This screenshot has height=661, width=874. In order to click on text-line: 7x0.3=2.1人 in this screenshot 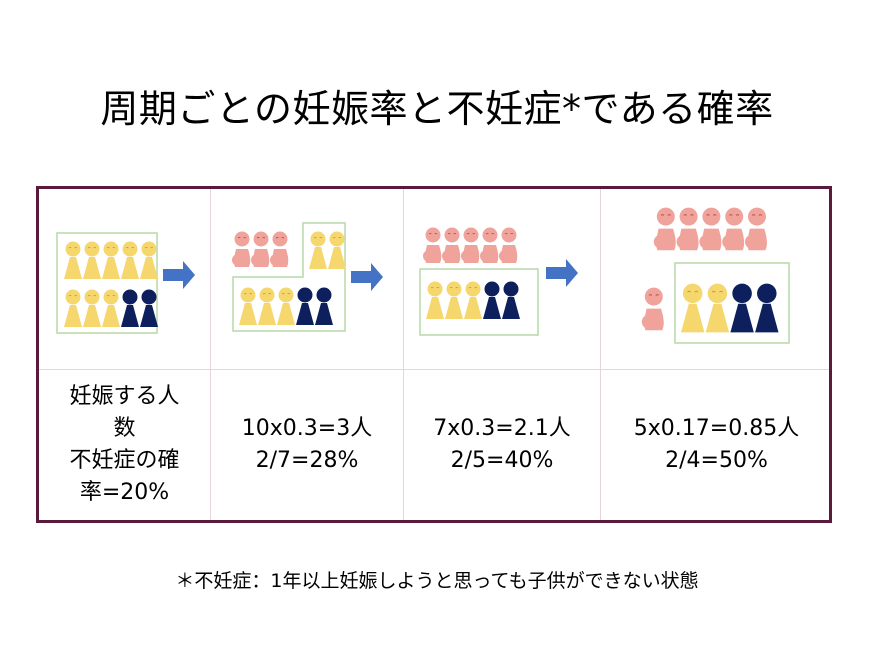, I will do `click(502, 428)`.